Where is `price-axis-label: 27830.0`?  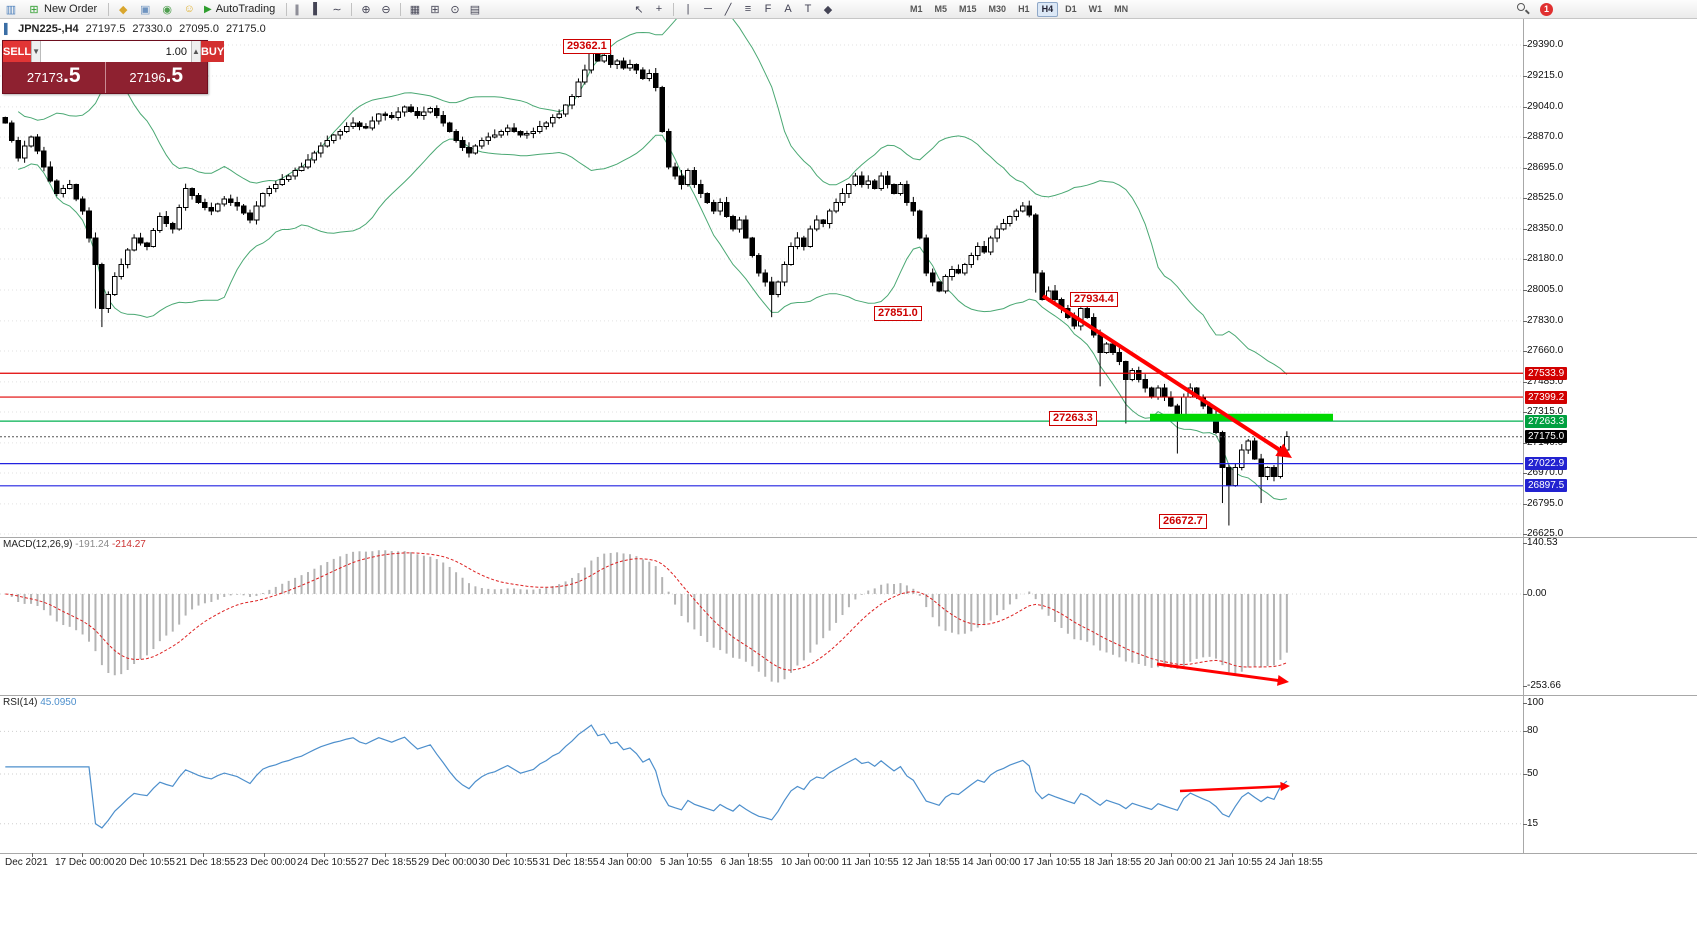
price-axis-label: 27830.0 is located at coordinates (1545, 320).